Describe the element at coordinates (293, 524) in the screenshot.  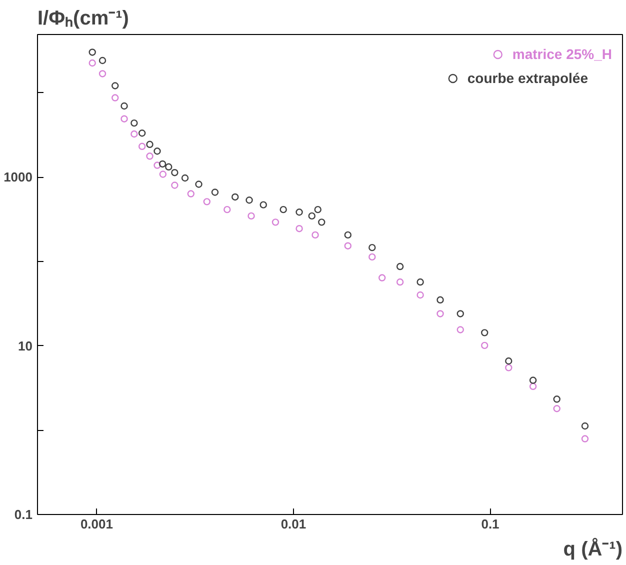
I see `x-tick-label: 0.01` at that location.